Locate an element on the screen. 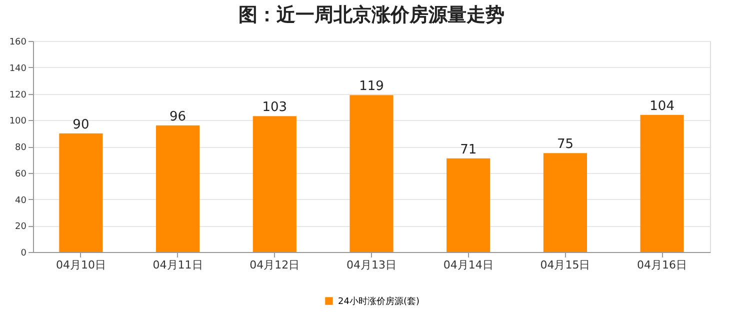 The width and height of the screenshot is (740, 312). y-tick-label: 140 is located at coordinates (18, 69).